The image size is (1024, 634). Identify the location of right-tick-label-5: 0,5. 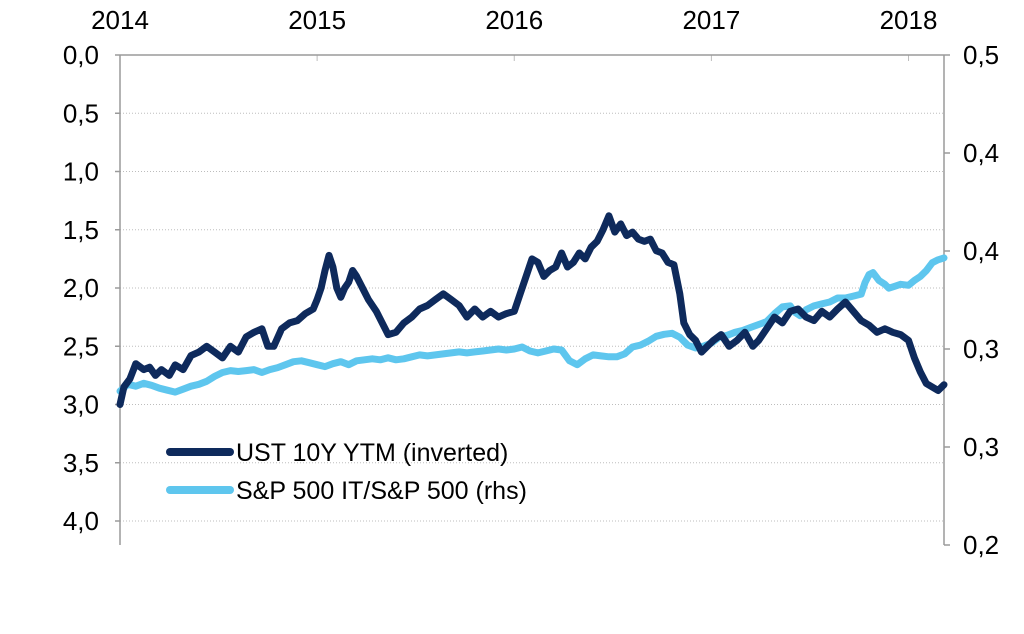
(981, 55).